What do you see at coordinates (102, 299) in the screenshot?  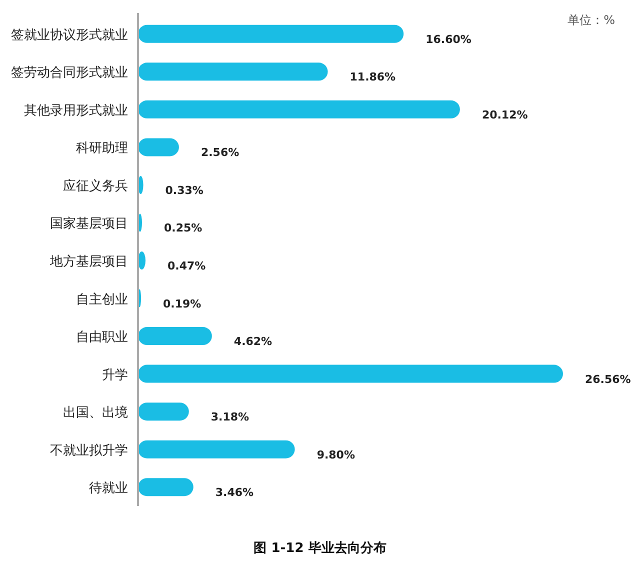 I see `y-tick-label: 自主创业` at bounding box center [102, 299].